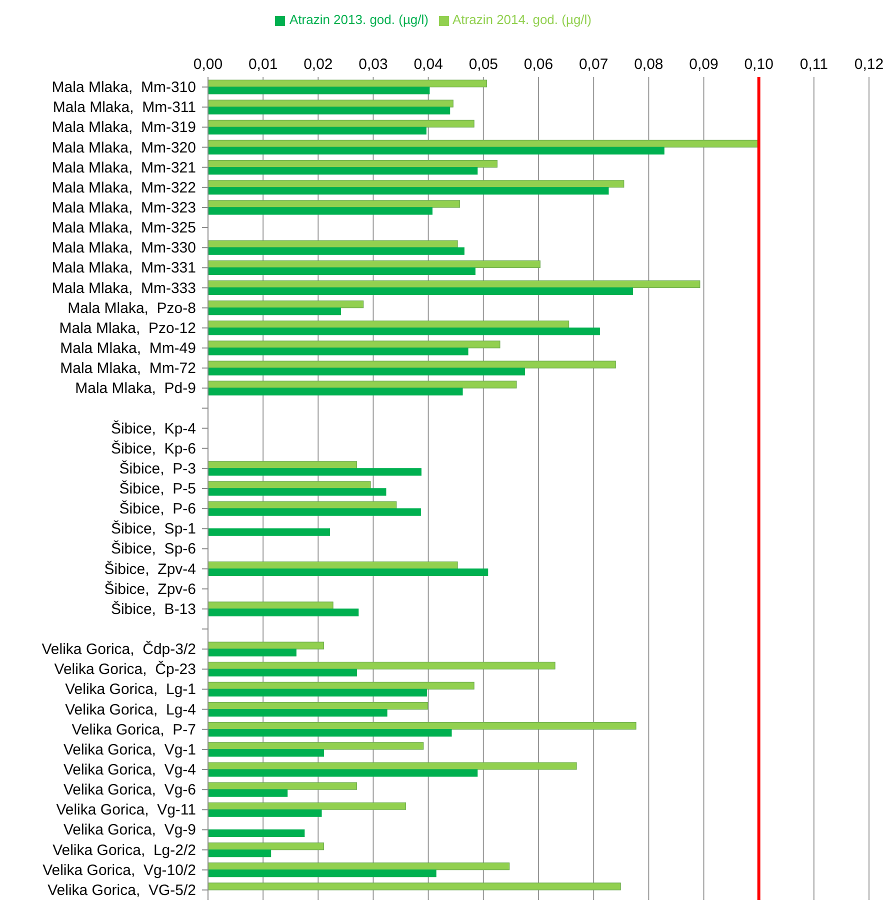  What do you see at coordinates (119, 870) in the screenshot?
I see `y-tick-label: Velika Gorica, Vg-10/2` at bounding box center [119, 870].